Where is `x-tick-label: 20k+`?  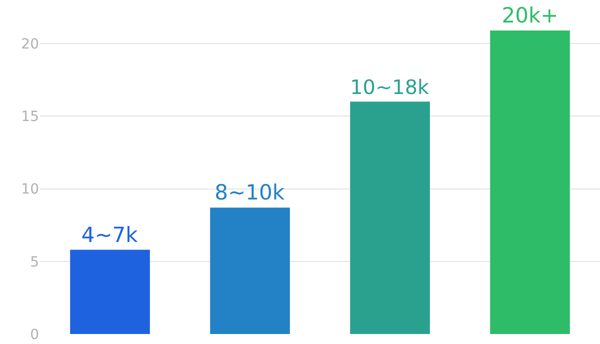
x-tick-label: 20k+ is located at coordinates (530, 16).